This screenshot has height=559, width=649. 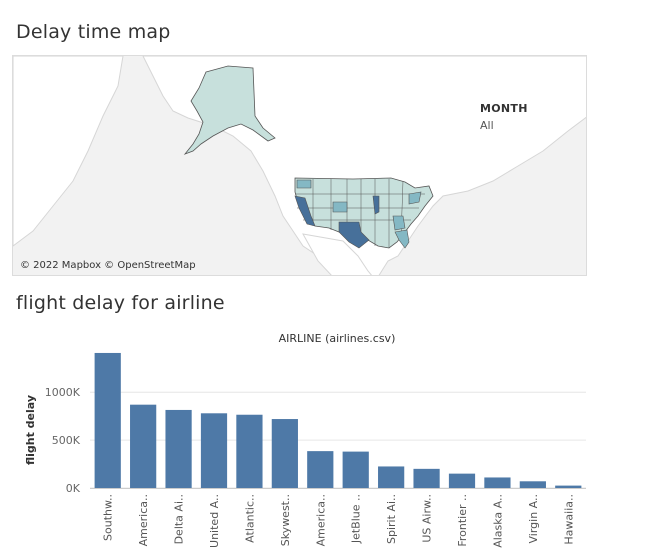 I want to click on x-tick-label: JetBlue .., so click(x=356, y=519).